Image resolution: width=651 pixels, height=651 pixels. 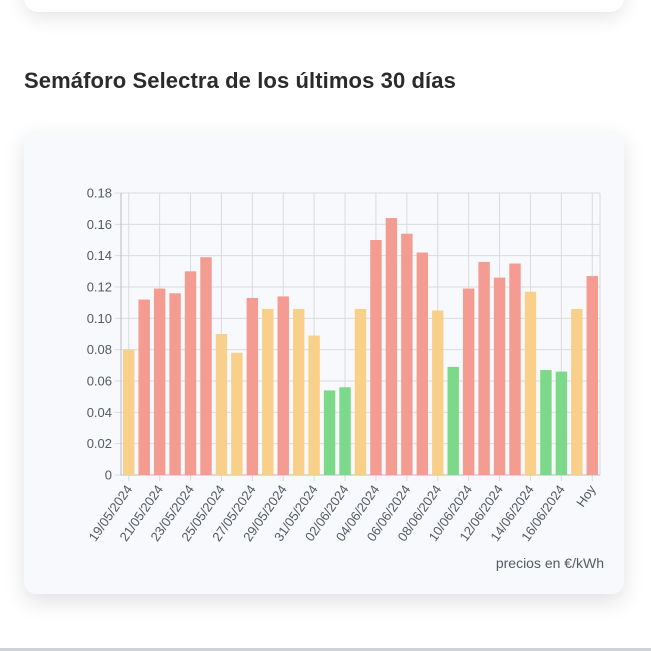 What do you see at coordinates (108, 475) in the screenshot?
I see `y-tick-label: 0` at bounding box center [108, 475].